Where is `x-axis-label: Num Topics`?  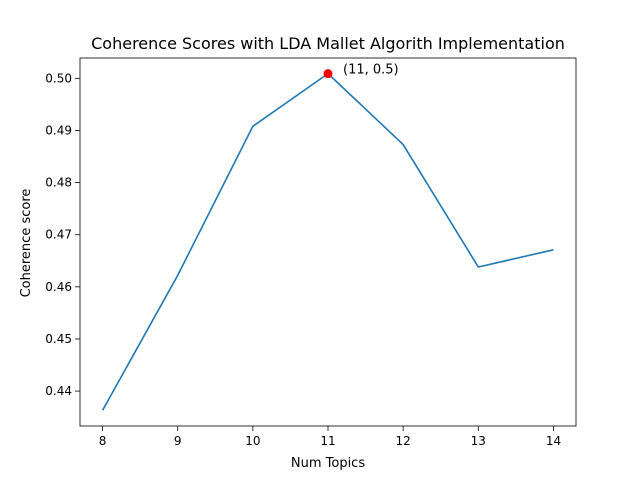 x-axis-label: Num Topics is located at coordinates (328, 463).